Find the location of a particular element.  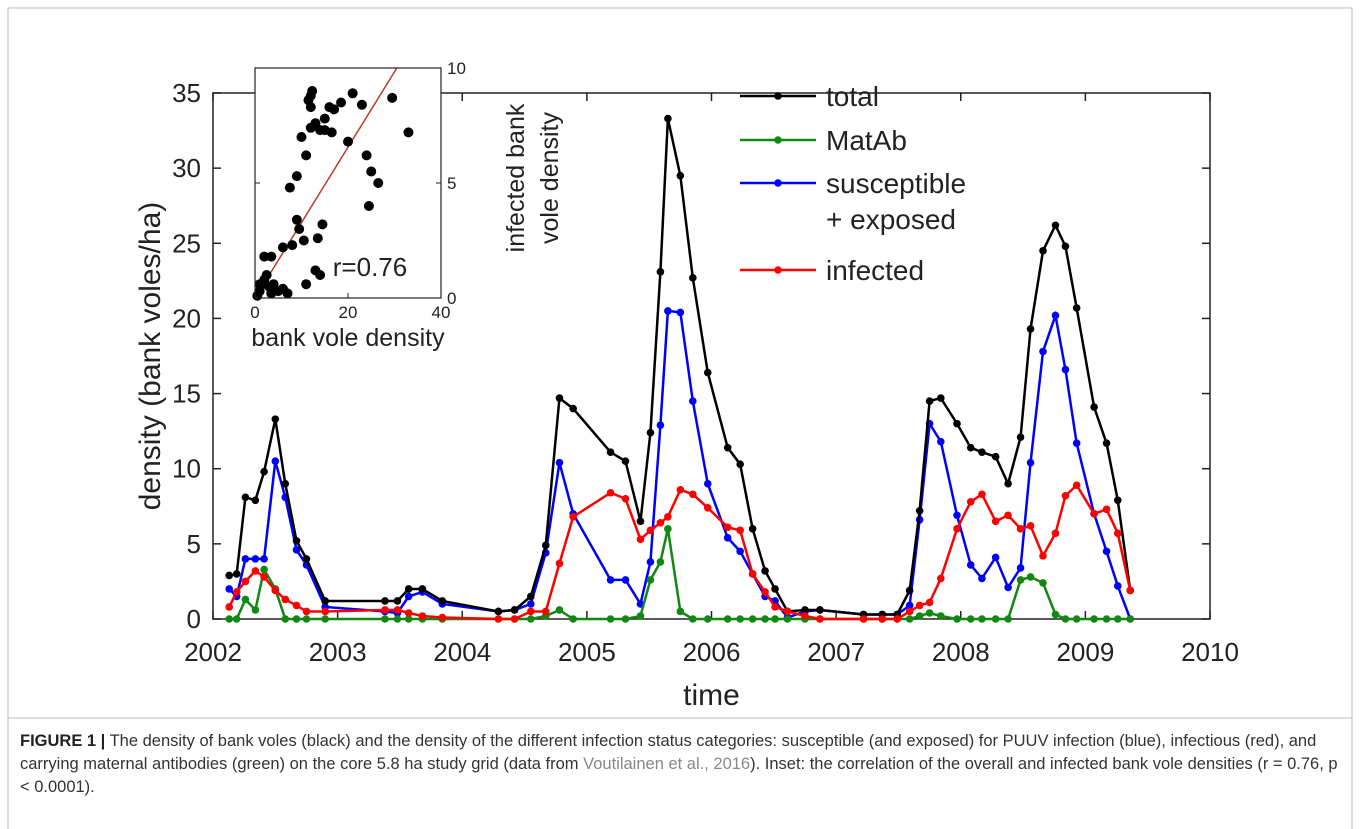

caption-label: FIGURE 1 | is located at coordinates (63, 741).